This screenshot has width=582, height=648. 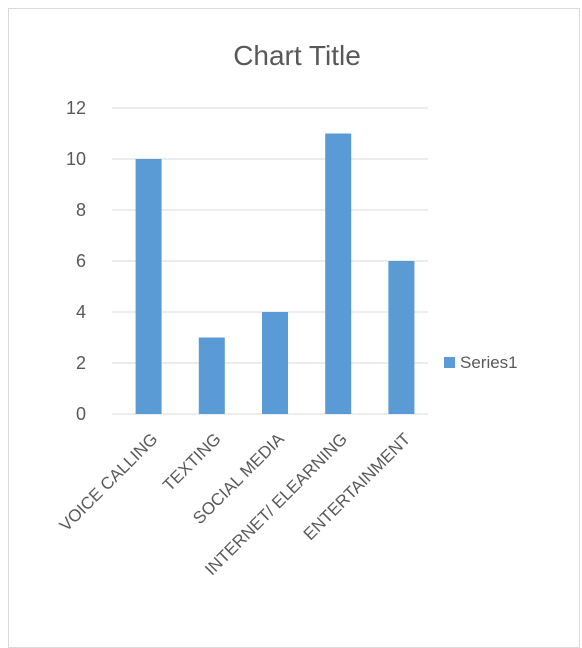 What do you see at coordinates (297, 55) in the screenshot?
I see `chart-title: Chart Title` at bounding box center [297, 55].